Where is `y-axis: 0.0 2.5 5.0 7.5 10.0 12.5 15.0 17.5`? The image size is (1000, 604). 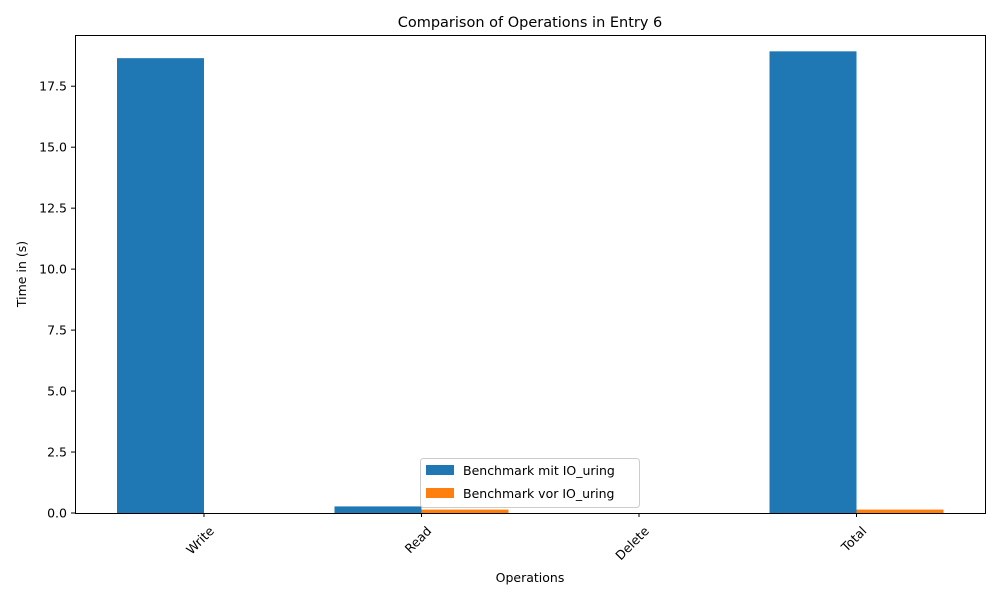
y-axis: 0.0 2.5 5.0 7.5 10.0 12.5 15.0 17.5 is located at coordinates (57, 300).